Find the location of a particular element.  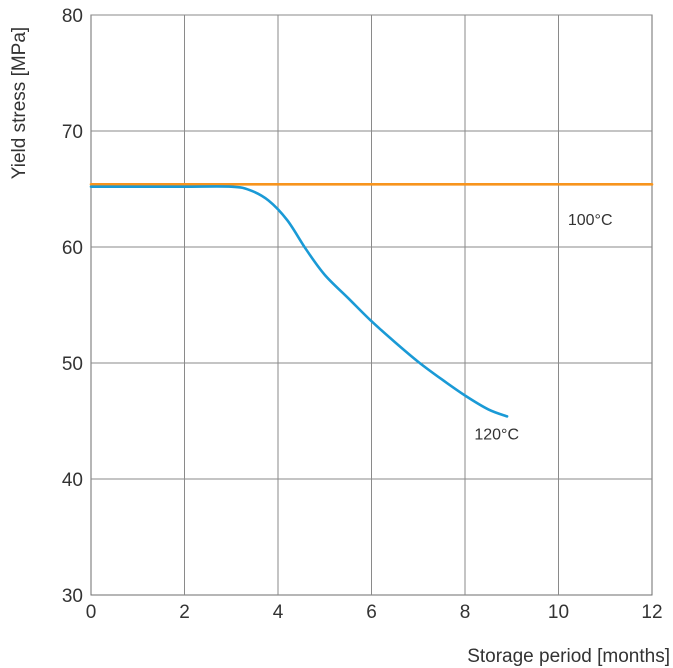

x-tick-label: 12 is located at coordinates (651, 612).